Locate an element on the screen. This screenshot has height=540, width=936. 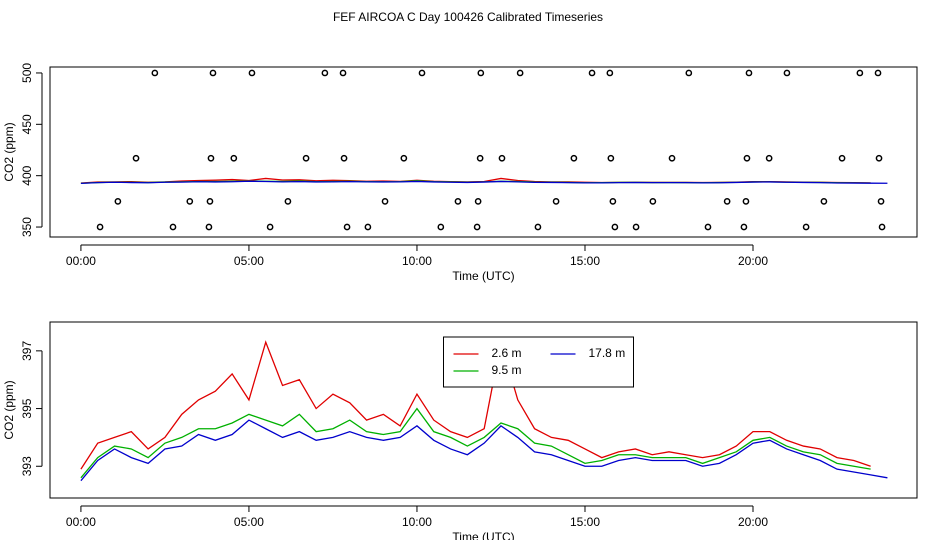
y-tick-label: 395 is located at coordinates (27, 408).